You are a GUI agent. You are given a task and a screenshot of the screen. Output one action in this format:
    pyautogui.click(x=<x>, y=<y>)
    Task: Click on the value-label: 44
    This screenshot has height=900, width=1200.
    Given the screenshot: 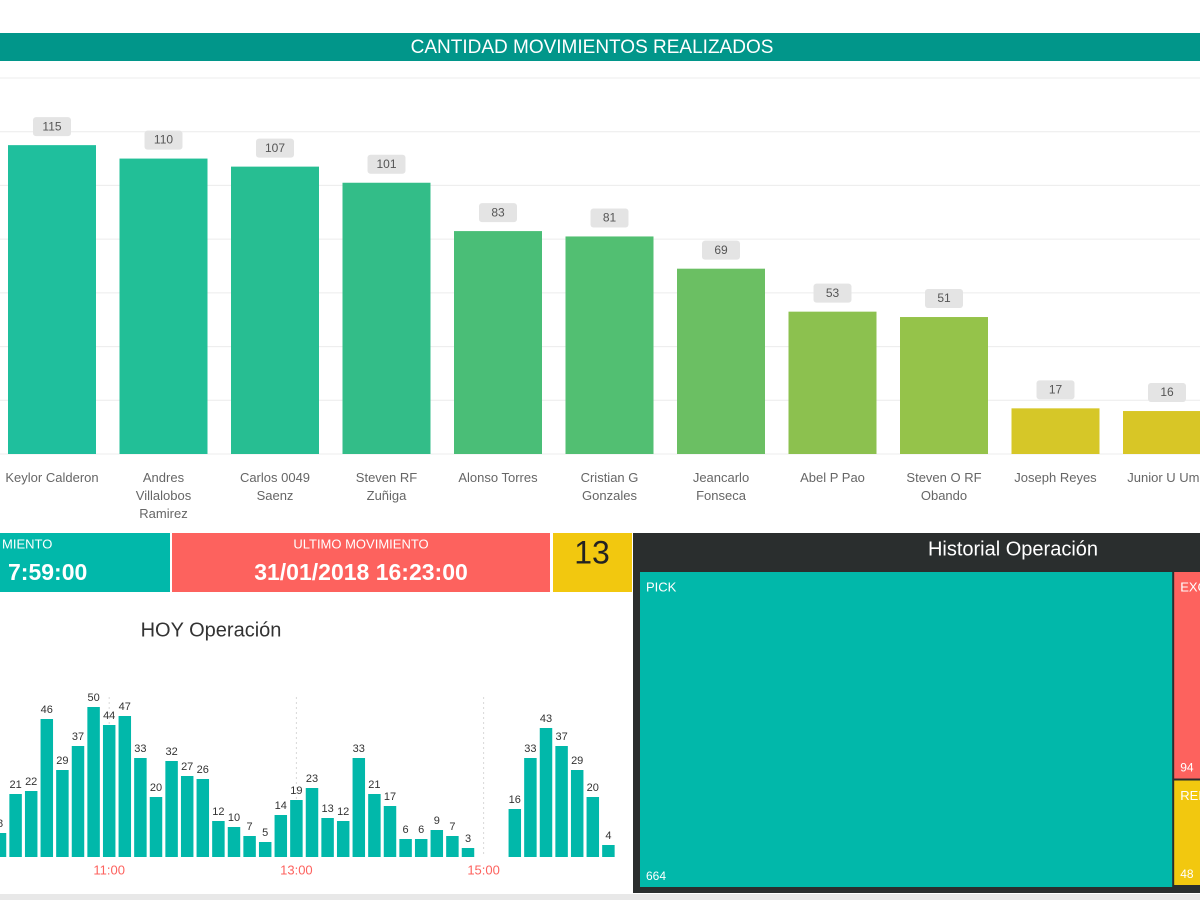 What is the action you would take?
    pyautogui.click(x=109, y=716)
    